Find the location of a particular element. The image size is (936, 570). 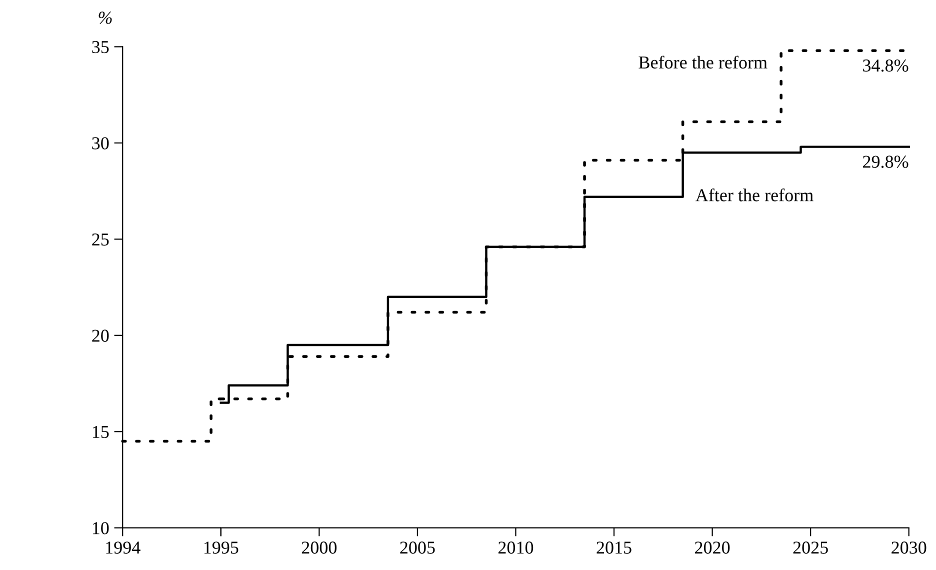

x-tick-label: 1995 is located at coordinates (221, 548).